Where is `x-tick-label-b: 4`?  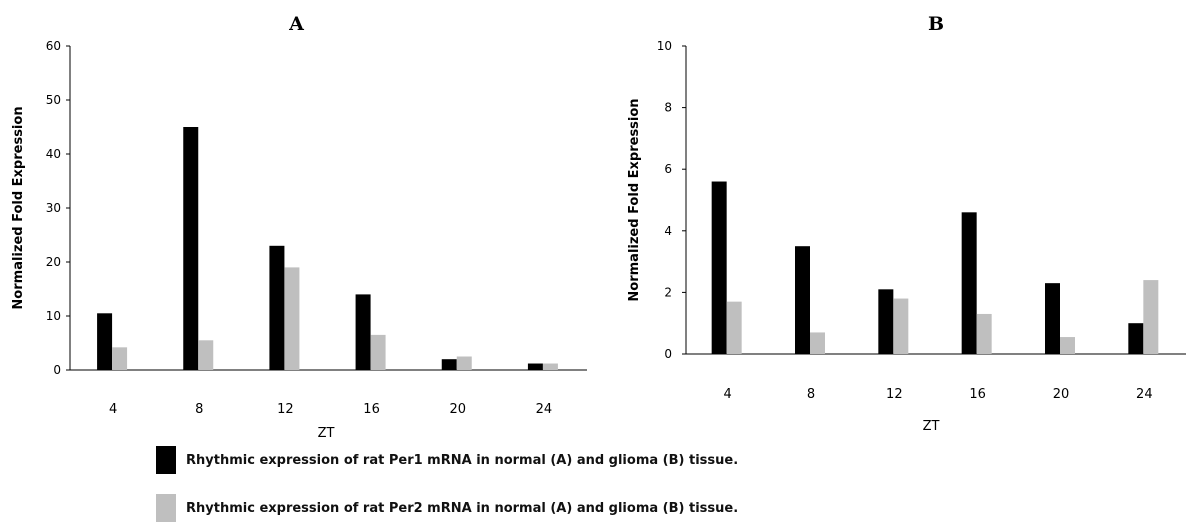 x-tick-label-b: 4 is located at coordinates (728, 394).